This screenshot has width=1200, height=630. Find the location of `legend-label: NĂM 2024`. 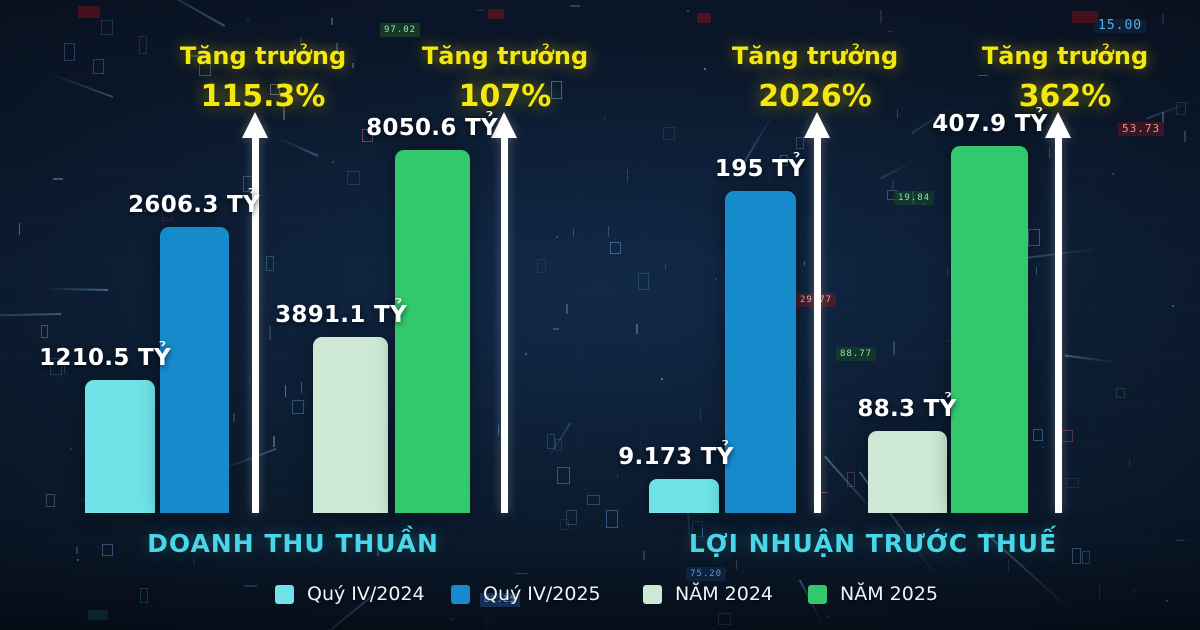

legend-label: NĂM 2024 is located at coordinates (724, 594).